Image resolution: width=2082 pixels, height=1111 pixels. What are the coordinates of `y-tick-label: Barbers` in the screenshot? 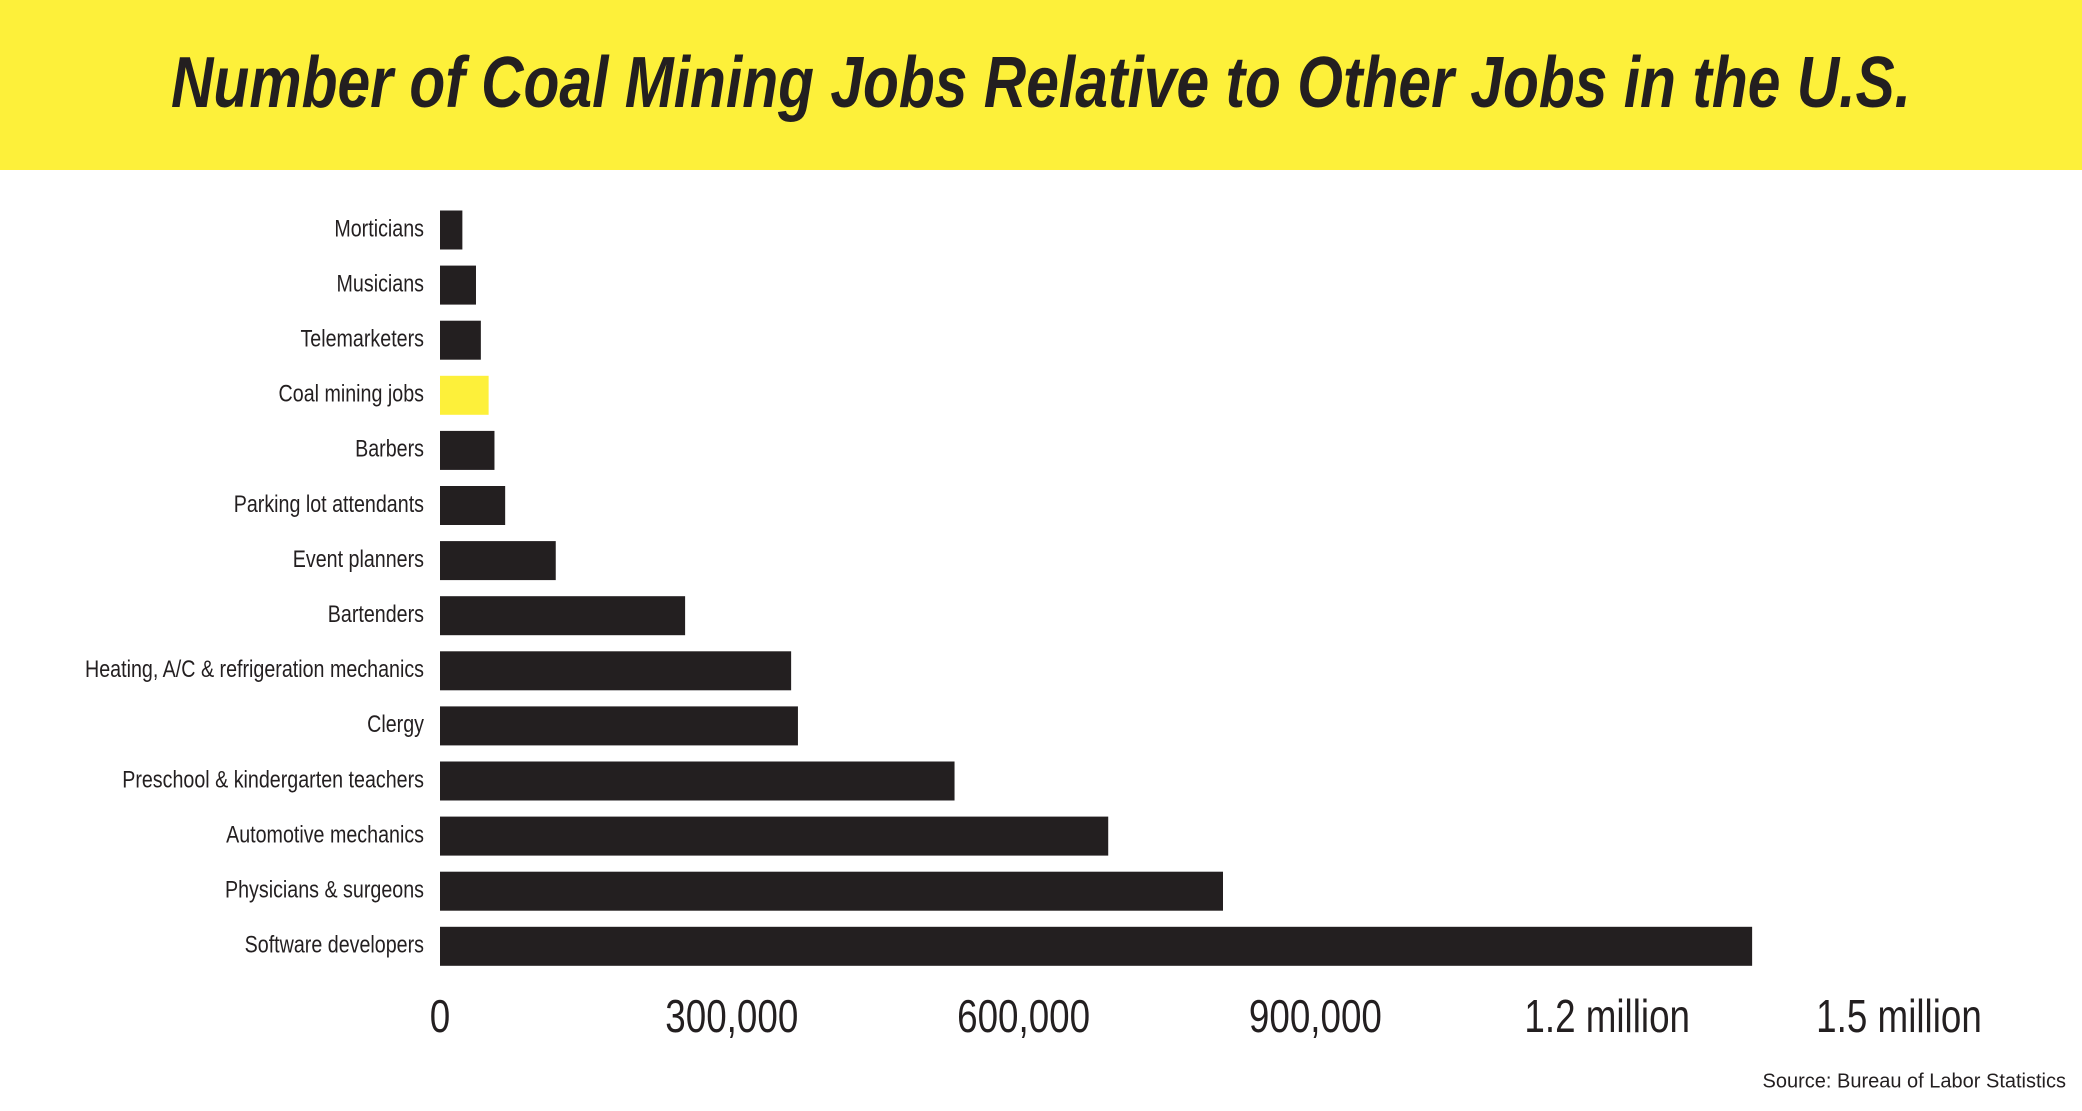 It's located at (389, 448).